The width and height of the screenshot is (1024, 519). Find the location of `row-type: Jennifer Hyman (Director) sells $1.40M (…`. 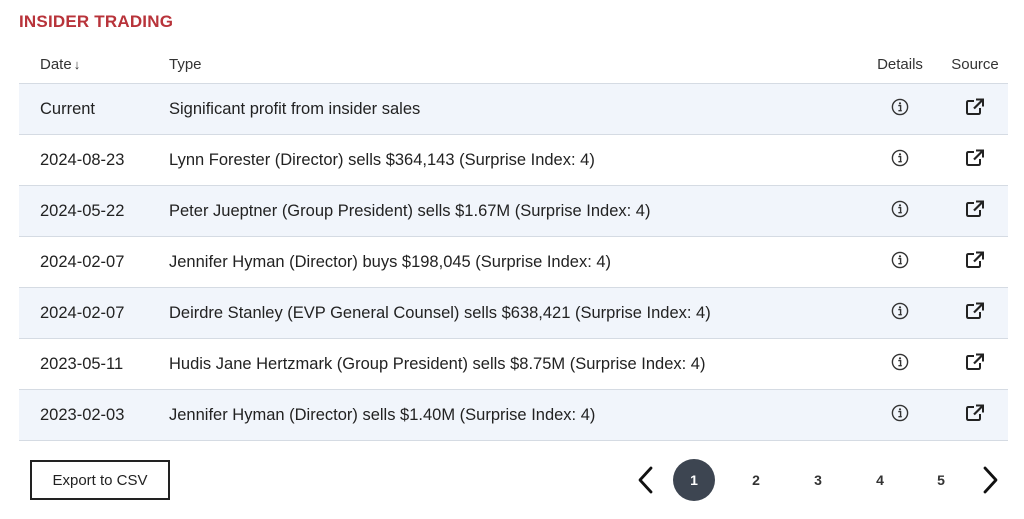

row-type: Jennifer Hyman (Director) sells $1.40M (… is located at coordinates (382, 414).